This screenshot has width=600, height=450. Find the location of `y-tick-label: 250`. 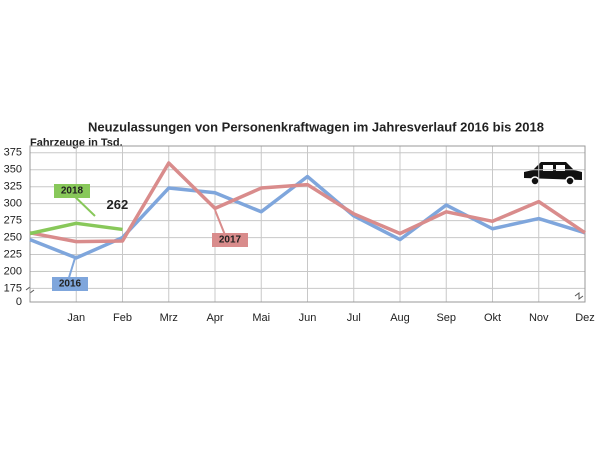

y-tick-label: 250 is located at coordinates (13, 237).